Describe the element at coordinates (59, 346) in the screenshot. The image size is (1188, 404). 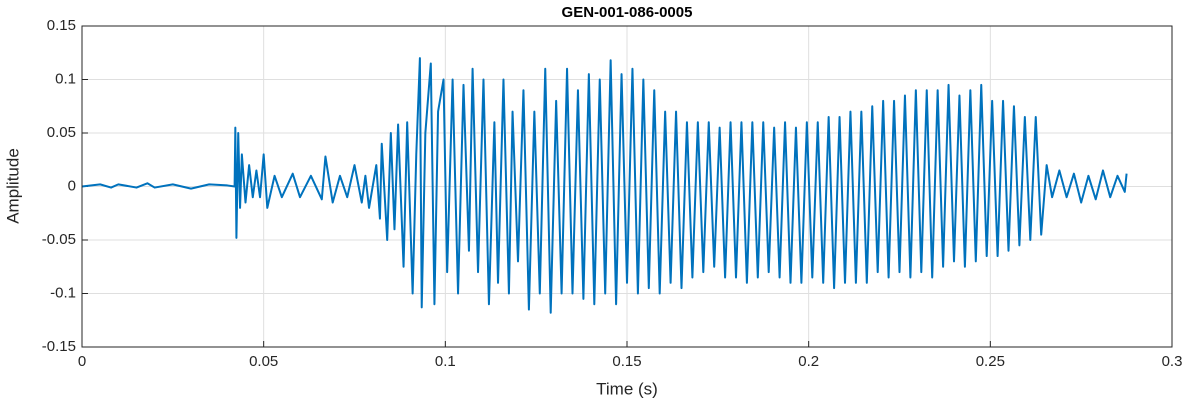
I see `y-tick-label: -0.15` at that location.